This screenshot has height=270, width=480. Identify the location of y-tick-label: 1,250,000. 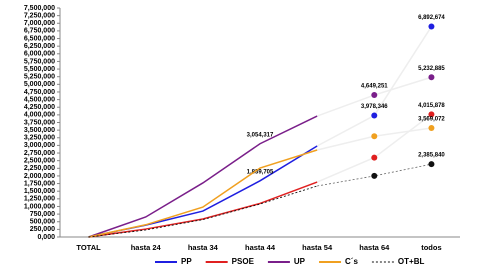
(39, 199).